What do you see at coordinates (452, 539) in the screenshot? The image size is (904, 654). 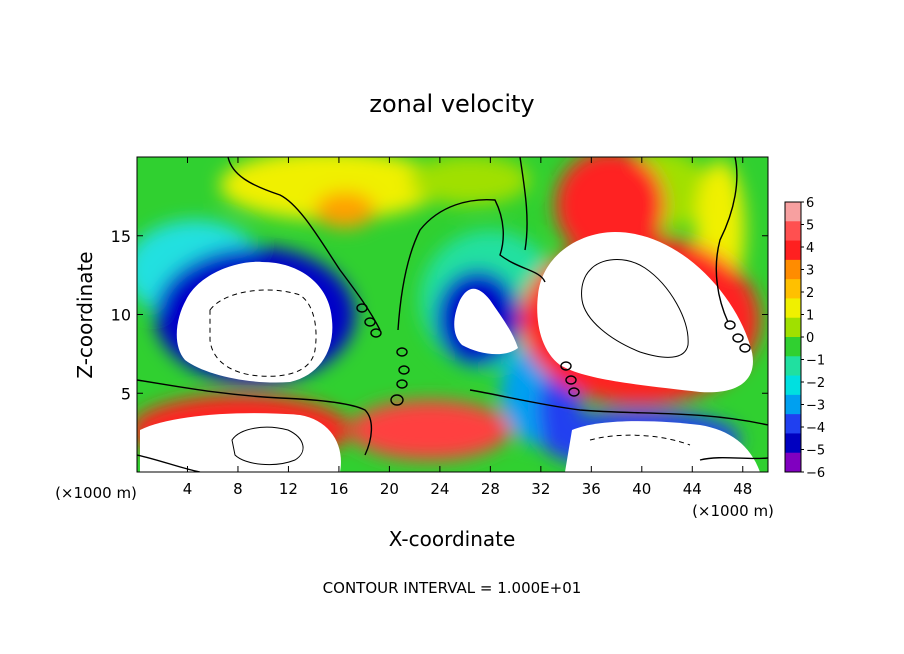 I see `x-axis-label: X-coordinate` at bounding box center [452, 539].